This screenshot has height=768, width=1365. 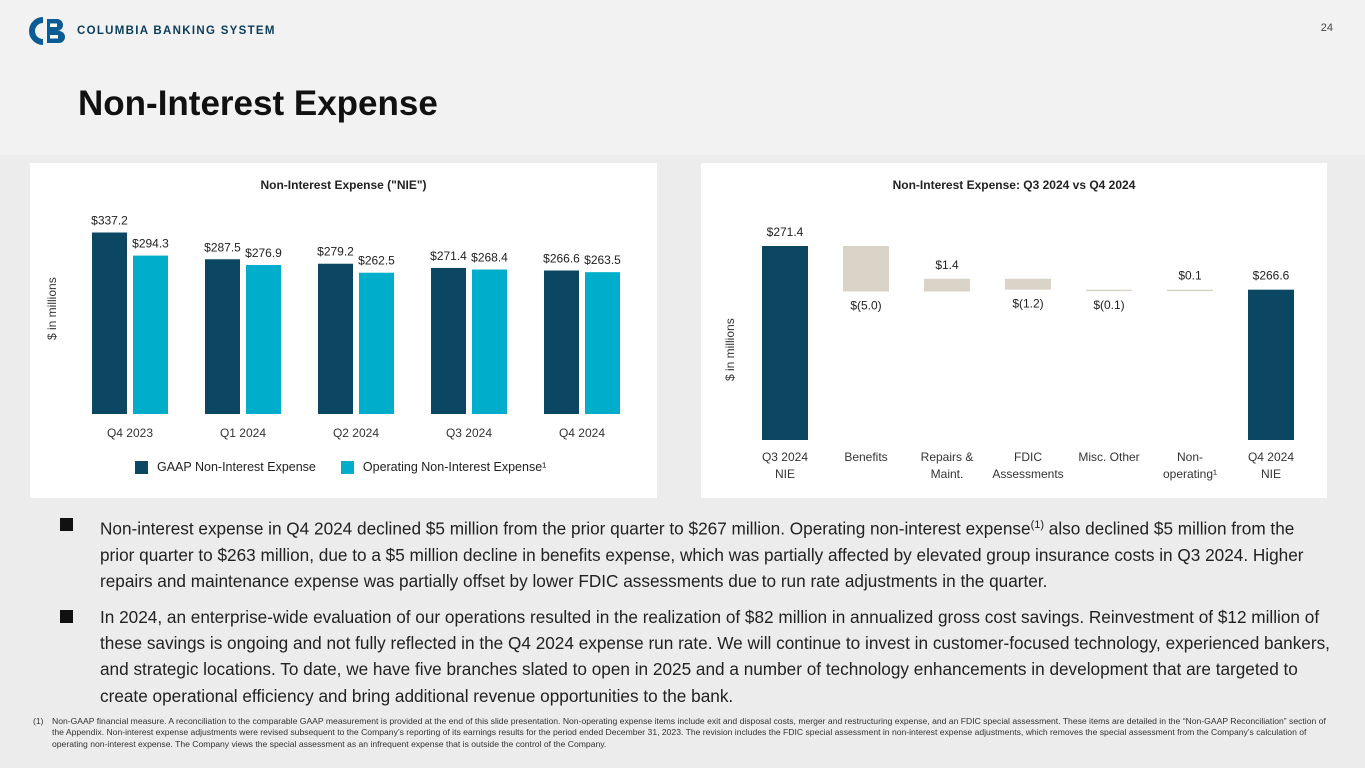 I want to click on waterfall-value-label: $266.6, so click(x=1271, y=276).